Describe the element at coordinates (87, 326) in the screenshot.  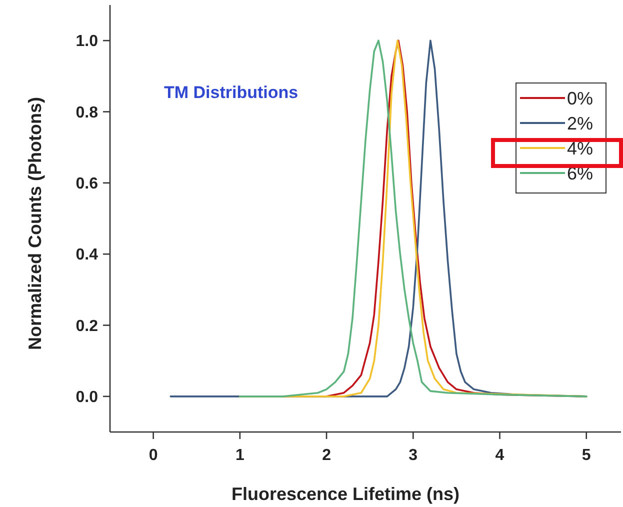
I see `y-tick-label: 0.2` at that location.